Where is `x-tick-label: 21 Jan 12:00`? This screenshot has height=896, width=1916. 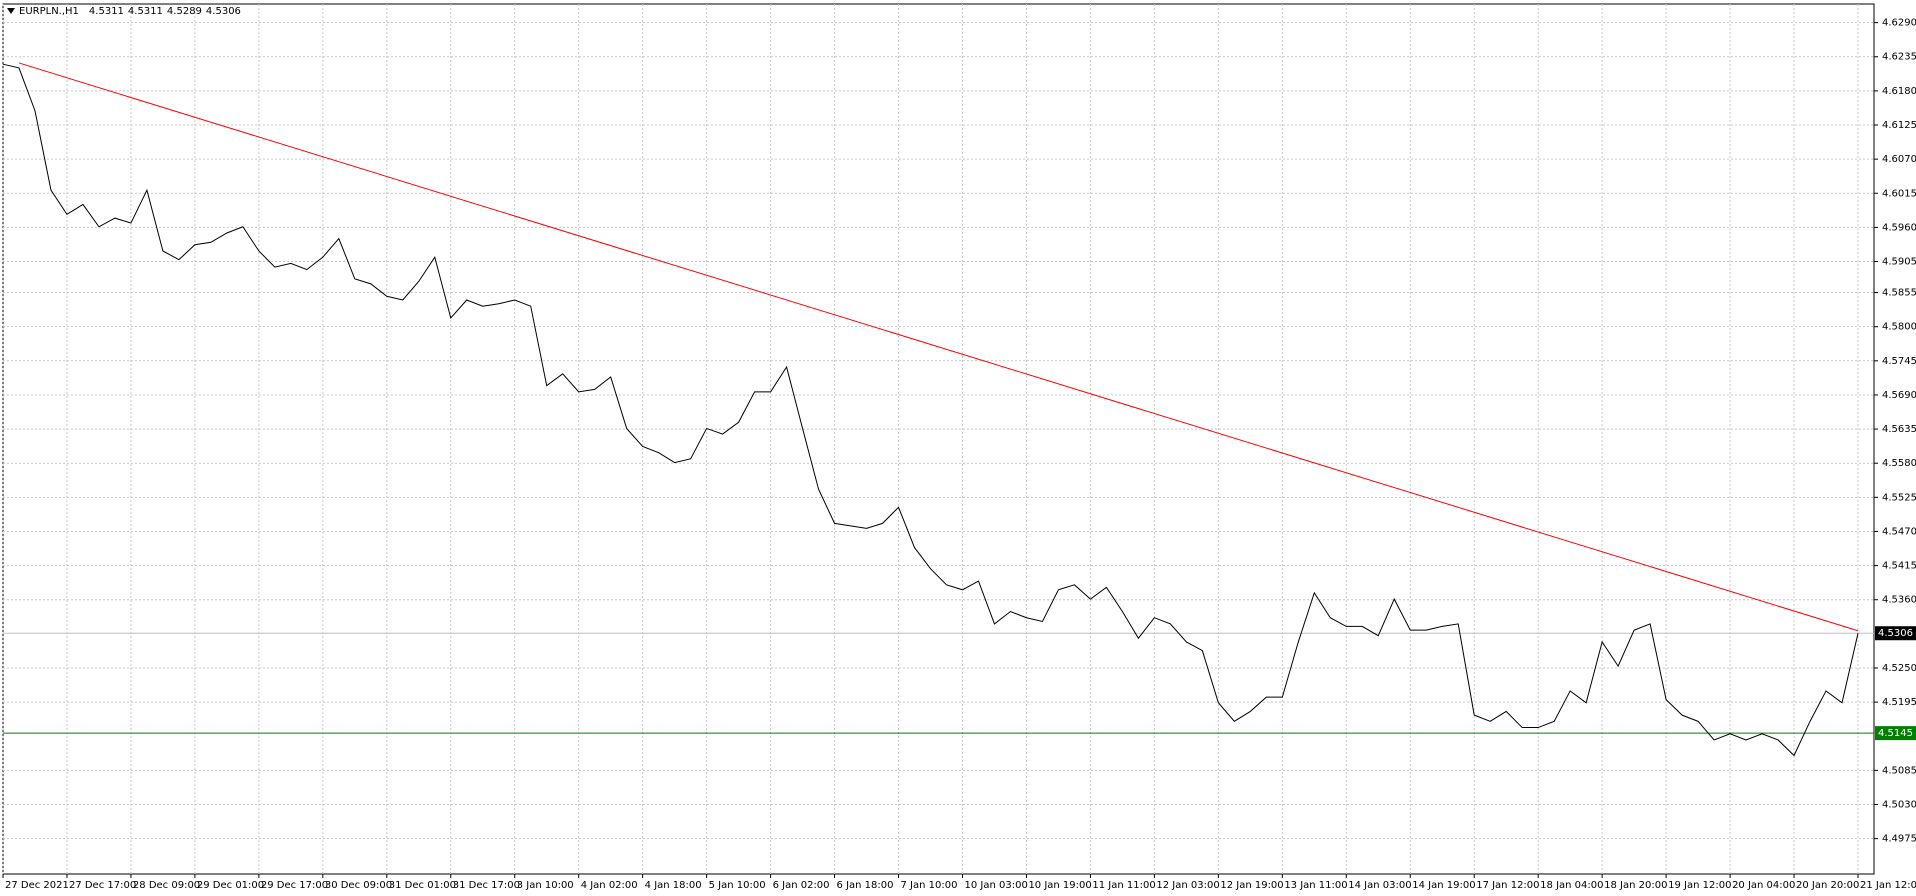
x-tick-label: 21 Jan 12:00 is located at coordinates (1888, 885).